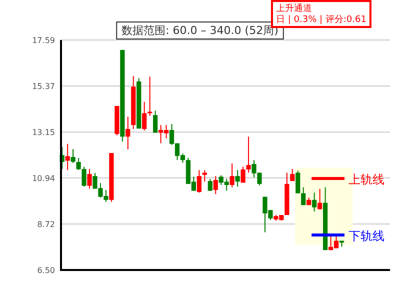 This screenshot has width=400, height=300. What do you see at coordinates (366, 179) in the screenshot?
I see `ref-line-label: 上轨线` at bounding box center [366, 179].